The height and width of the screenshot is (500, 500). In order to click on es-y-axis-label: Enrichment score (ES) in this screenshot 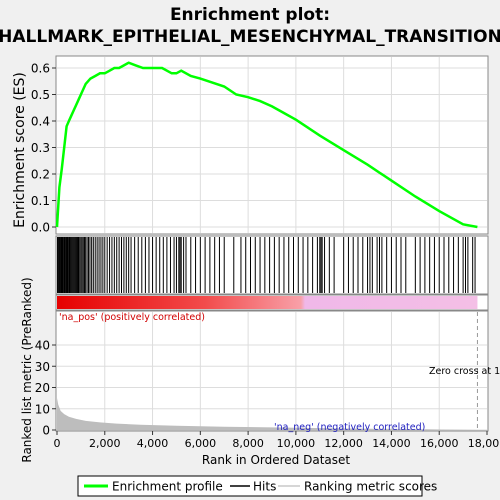, I will do `click(20, 150)`.